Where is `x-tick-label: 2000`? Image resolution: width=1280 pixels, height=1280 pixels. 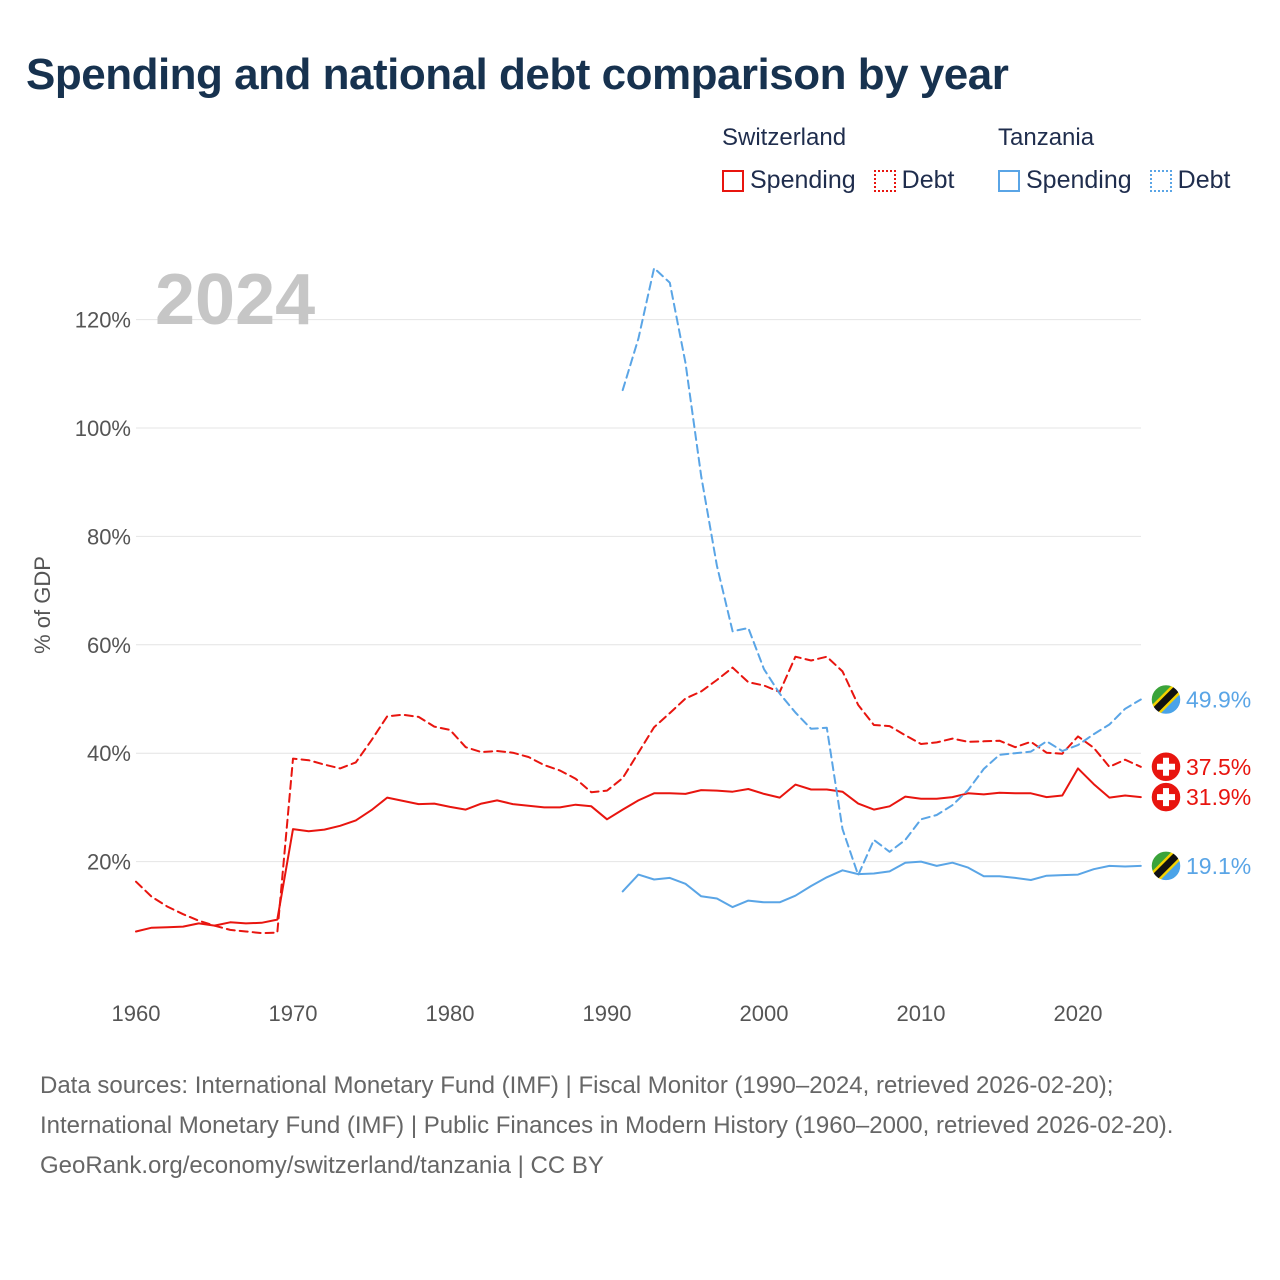
x-tick-label: 2000 is located at coordinates (764, 1013).